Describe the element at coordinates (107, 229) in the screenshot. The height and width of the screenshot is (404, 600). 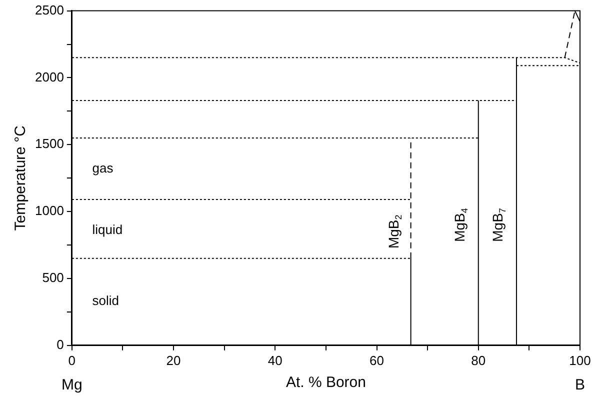
I see `annotation: liquid` at that location.